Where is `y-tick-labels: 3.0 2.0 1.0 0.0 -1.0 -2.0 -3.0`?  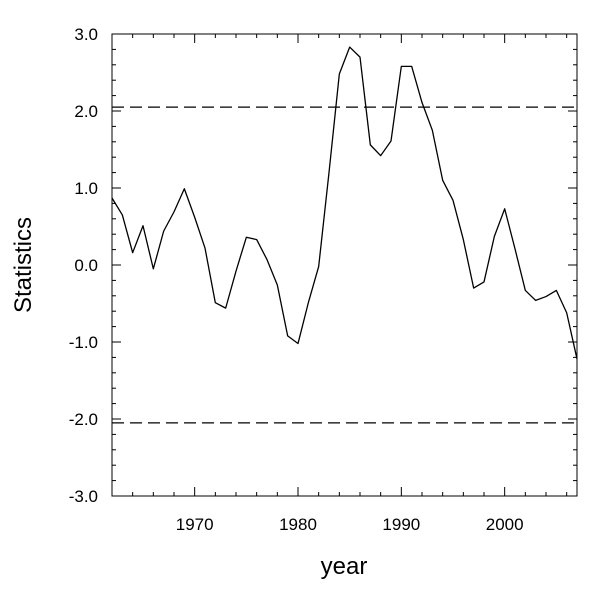
y-tick-labels: 3.0 2.0 1.0 0.0 -1.0 -2.0 -3.0 is located at coordinates (83, 265).